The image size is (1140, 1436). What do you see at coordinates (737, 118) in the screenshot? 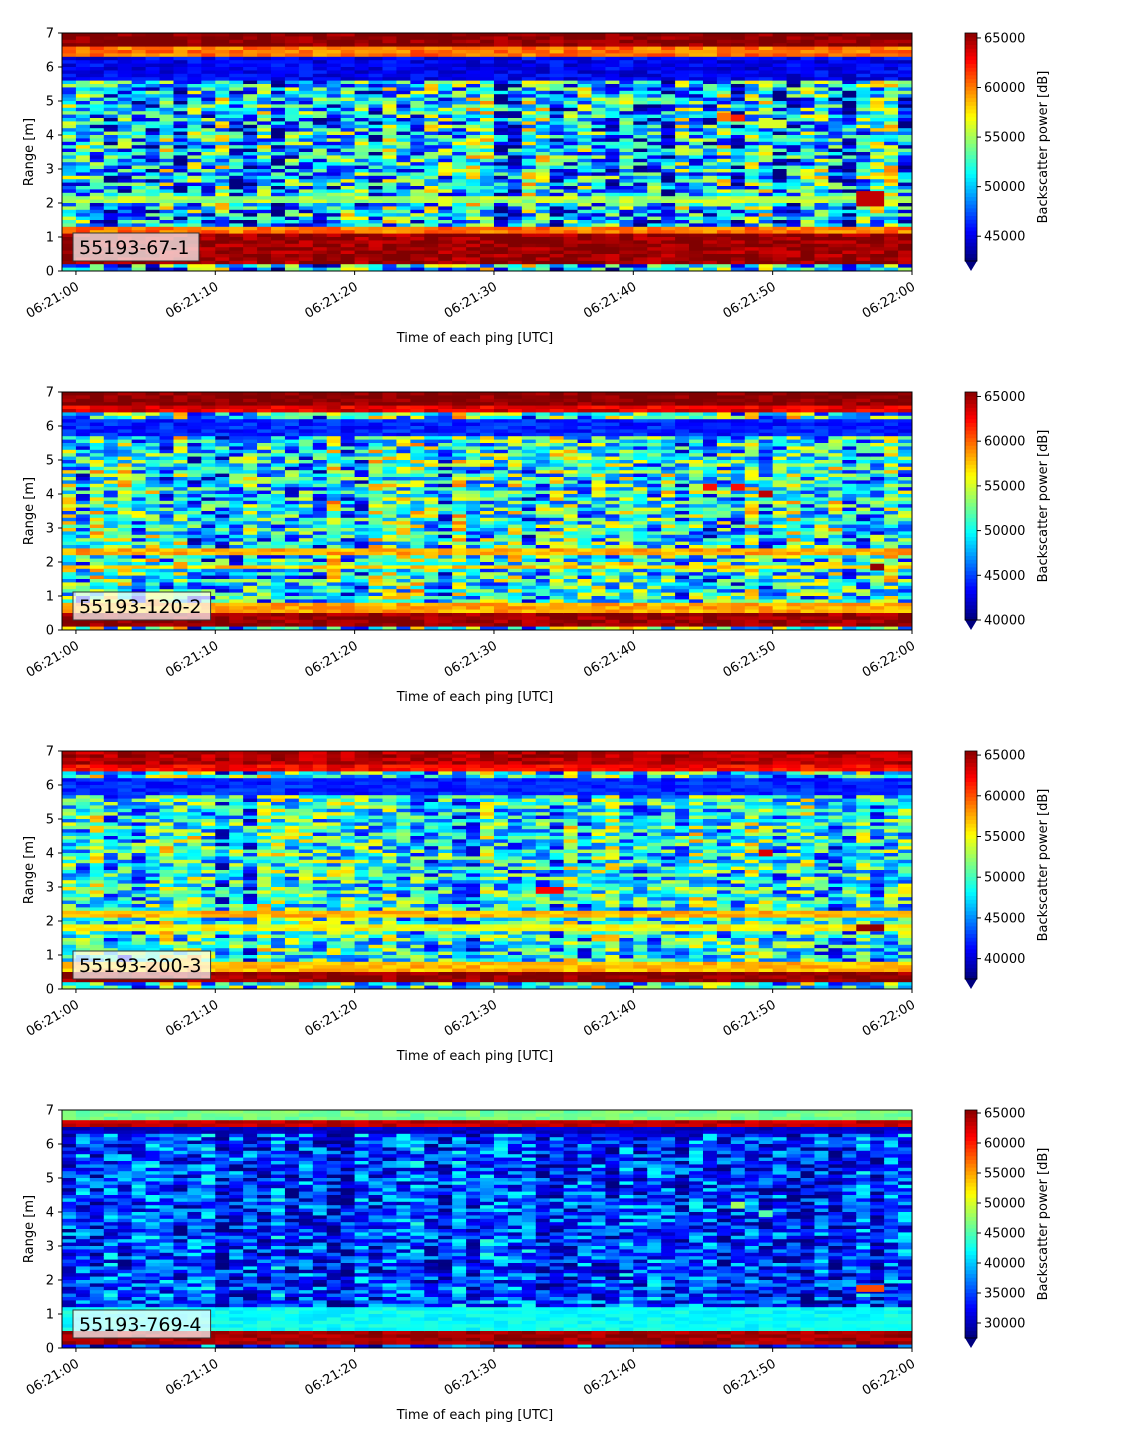
I see `heatmap-spot` at bounding box center [737, 118].